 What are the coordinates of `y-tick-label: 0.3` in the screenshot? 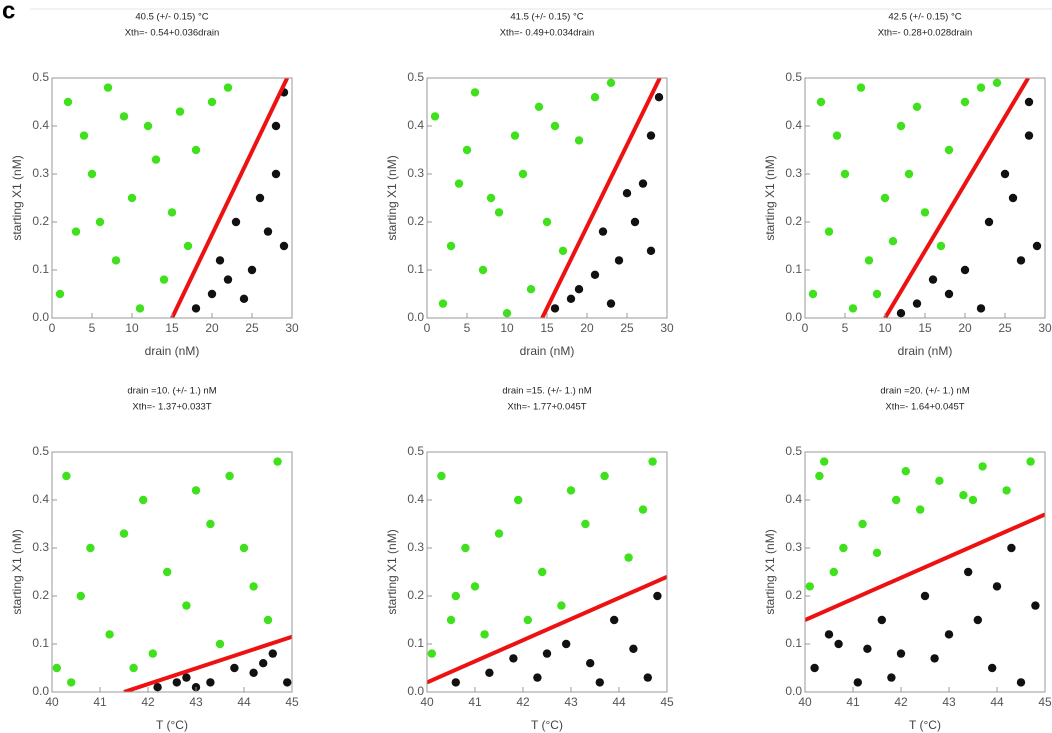 It's located at (415, 547).